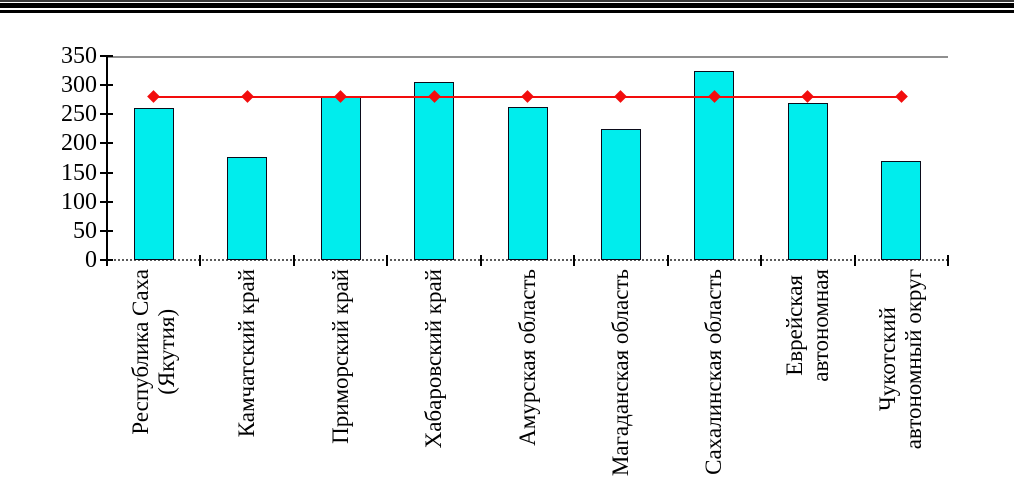 Image resolution: width=1014 pixels, height=498 pixels. I want to click on y-axis-label: 300, so click(79, 85).